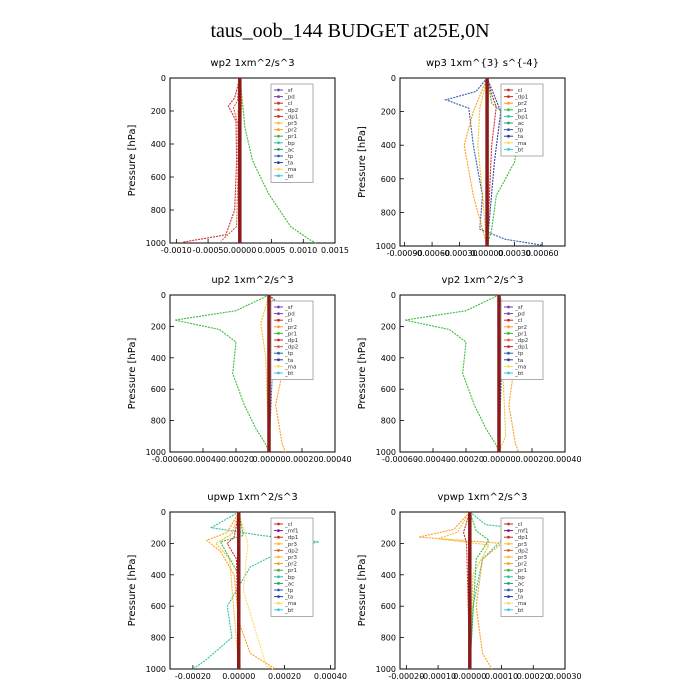  What do you see at coordinates (494, 162) in the screenshot?
I see `series-line-ta` at bounding box center [494, 162].